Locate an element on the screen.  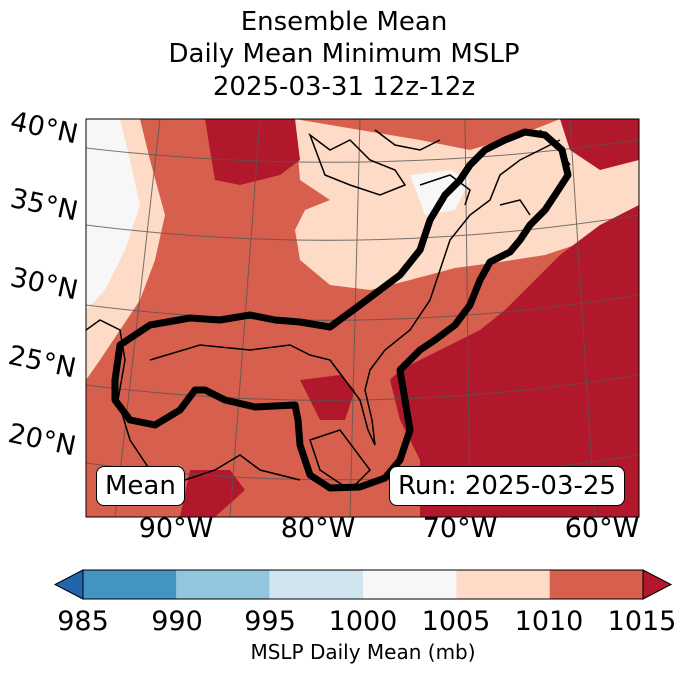
colorbar-tick-6: 1015 is located at coordinates (642, 621).